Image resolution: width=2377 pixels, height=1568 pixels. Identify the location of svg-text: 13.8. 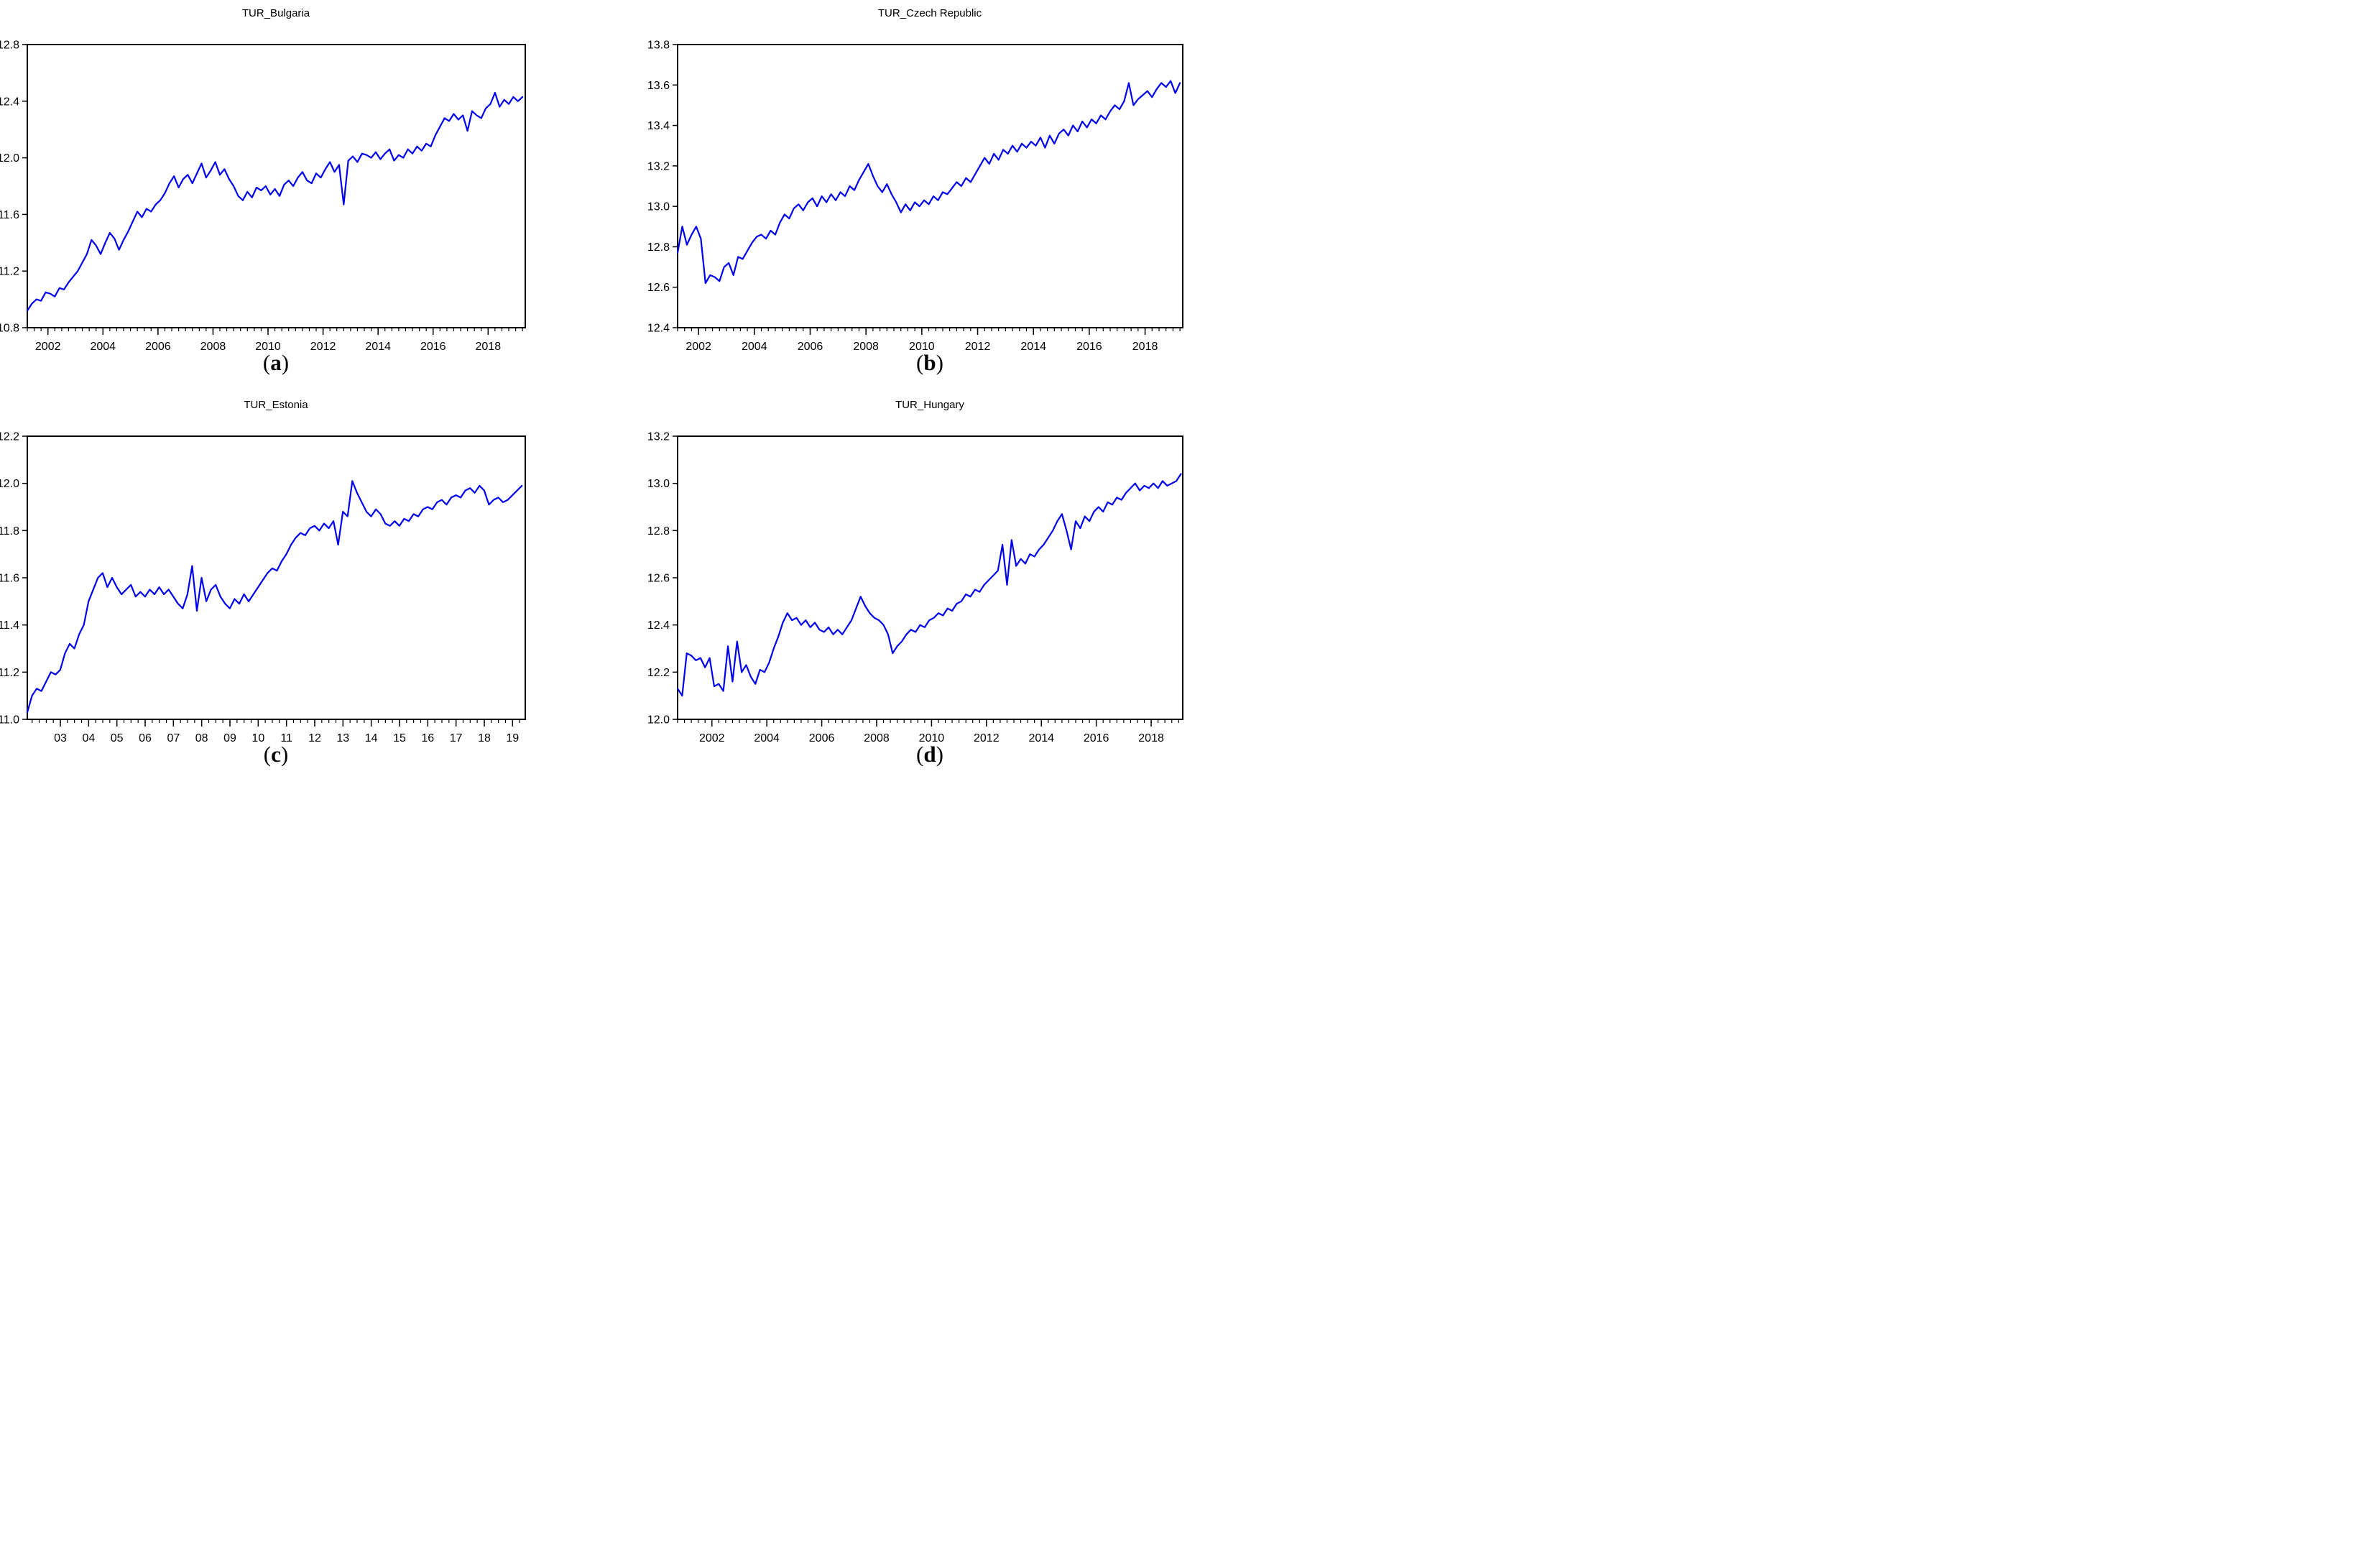
(658, 46).